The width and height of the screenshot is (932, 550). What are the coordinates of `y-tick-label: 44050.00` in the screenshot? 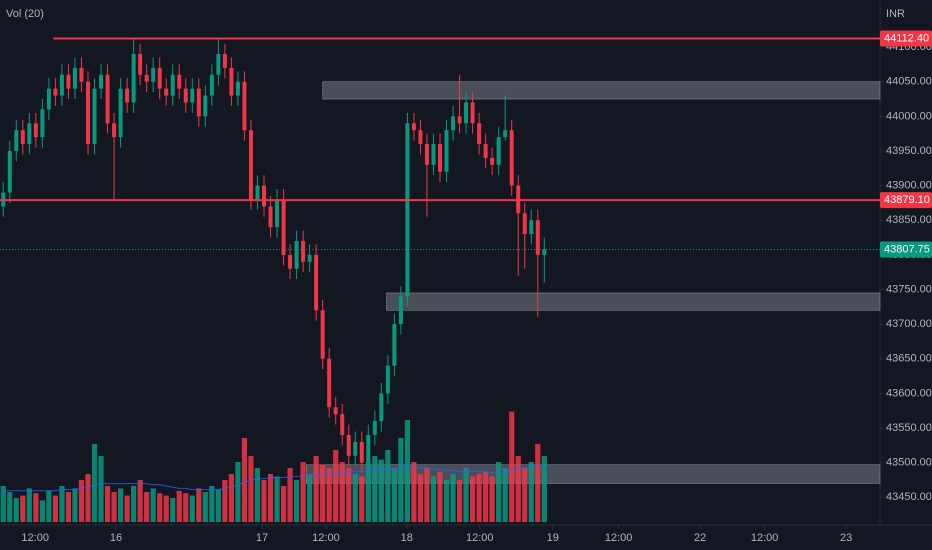 It's located at (909, 82).